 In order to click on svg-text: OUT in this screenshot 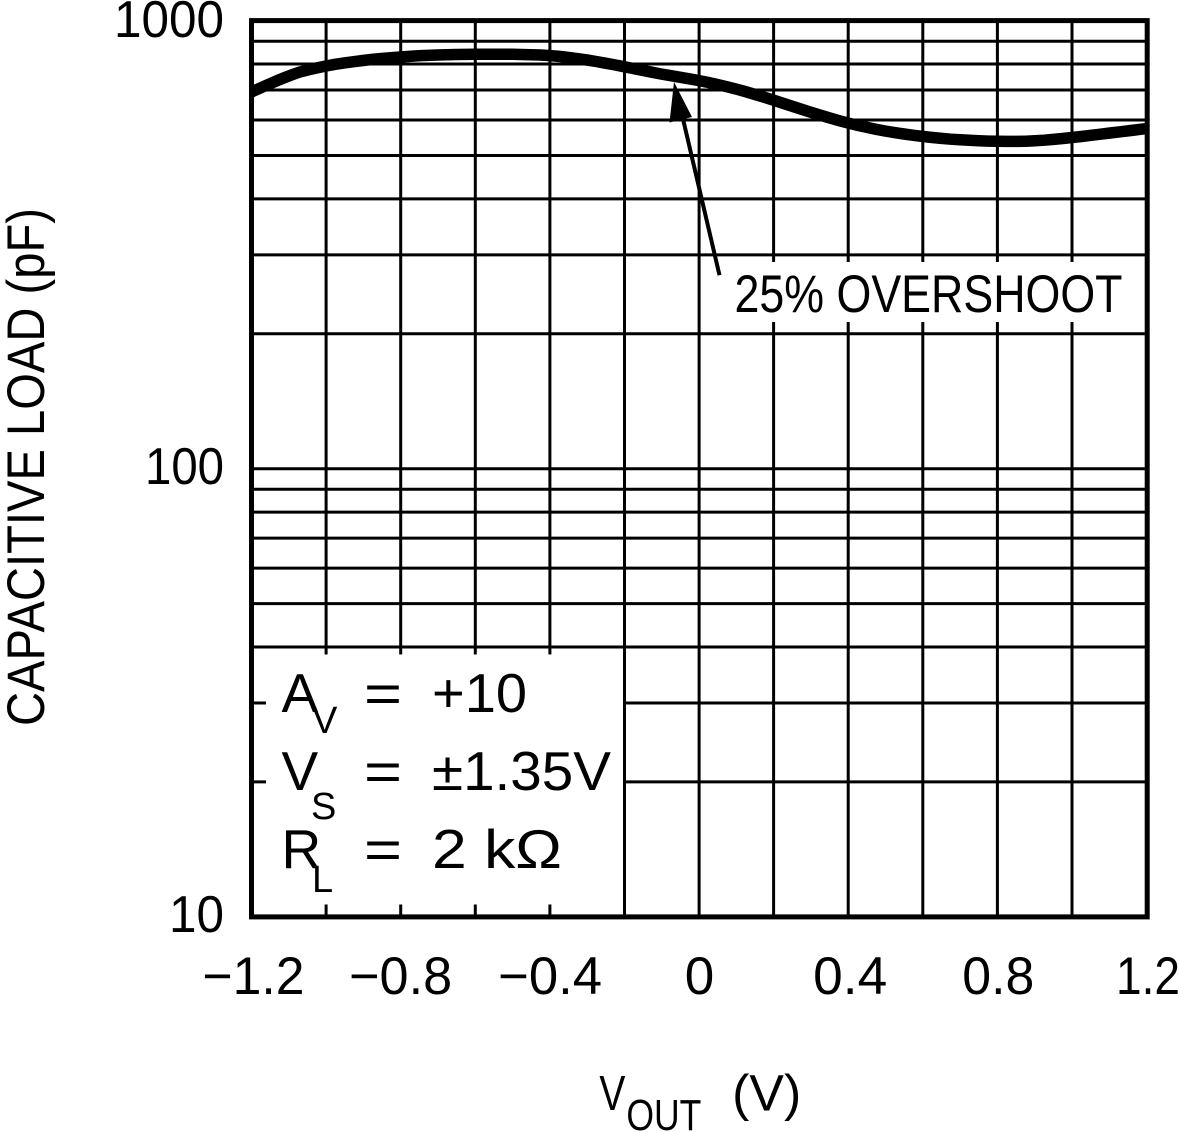, I will do `click(663, 1111)`.